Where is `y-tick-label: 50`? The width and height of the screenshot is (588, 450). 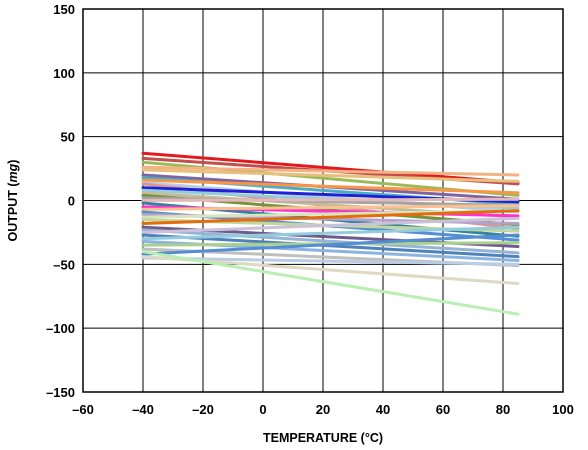 y-tick-label: 50 is located at coordinates (68, 137).